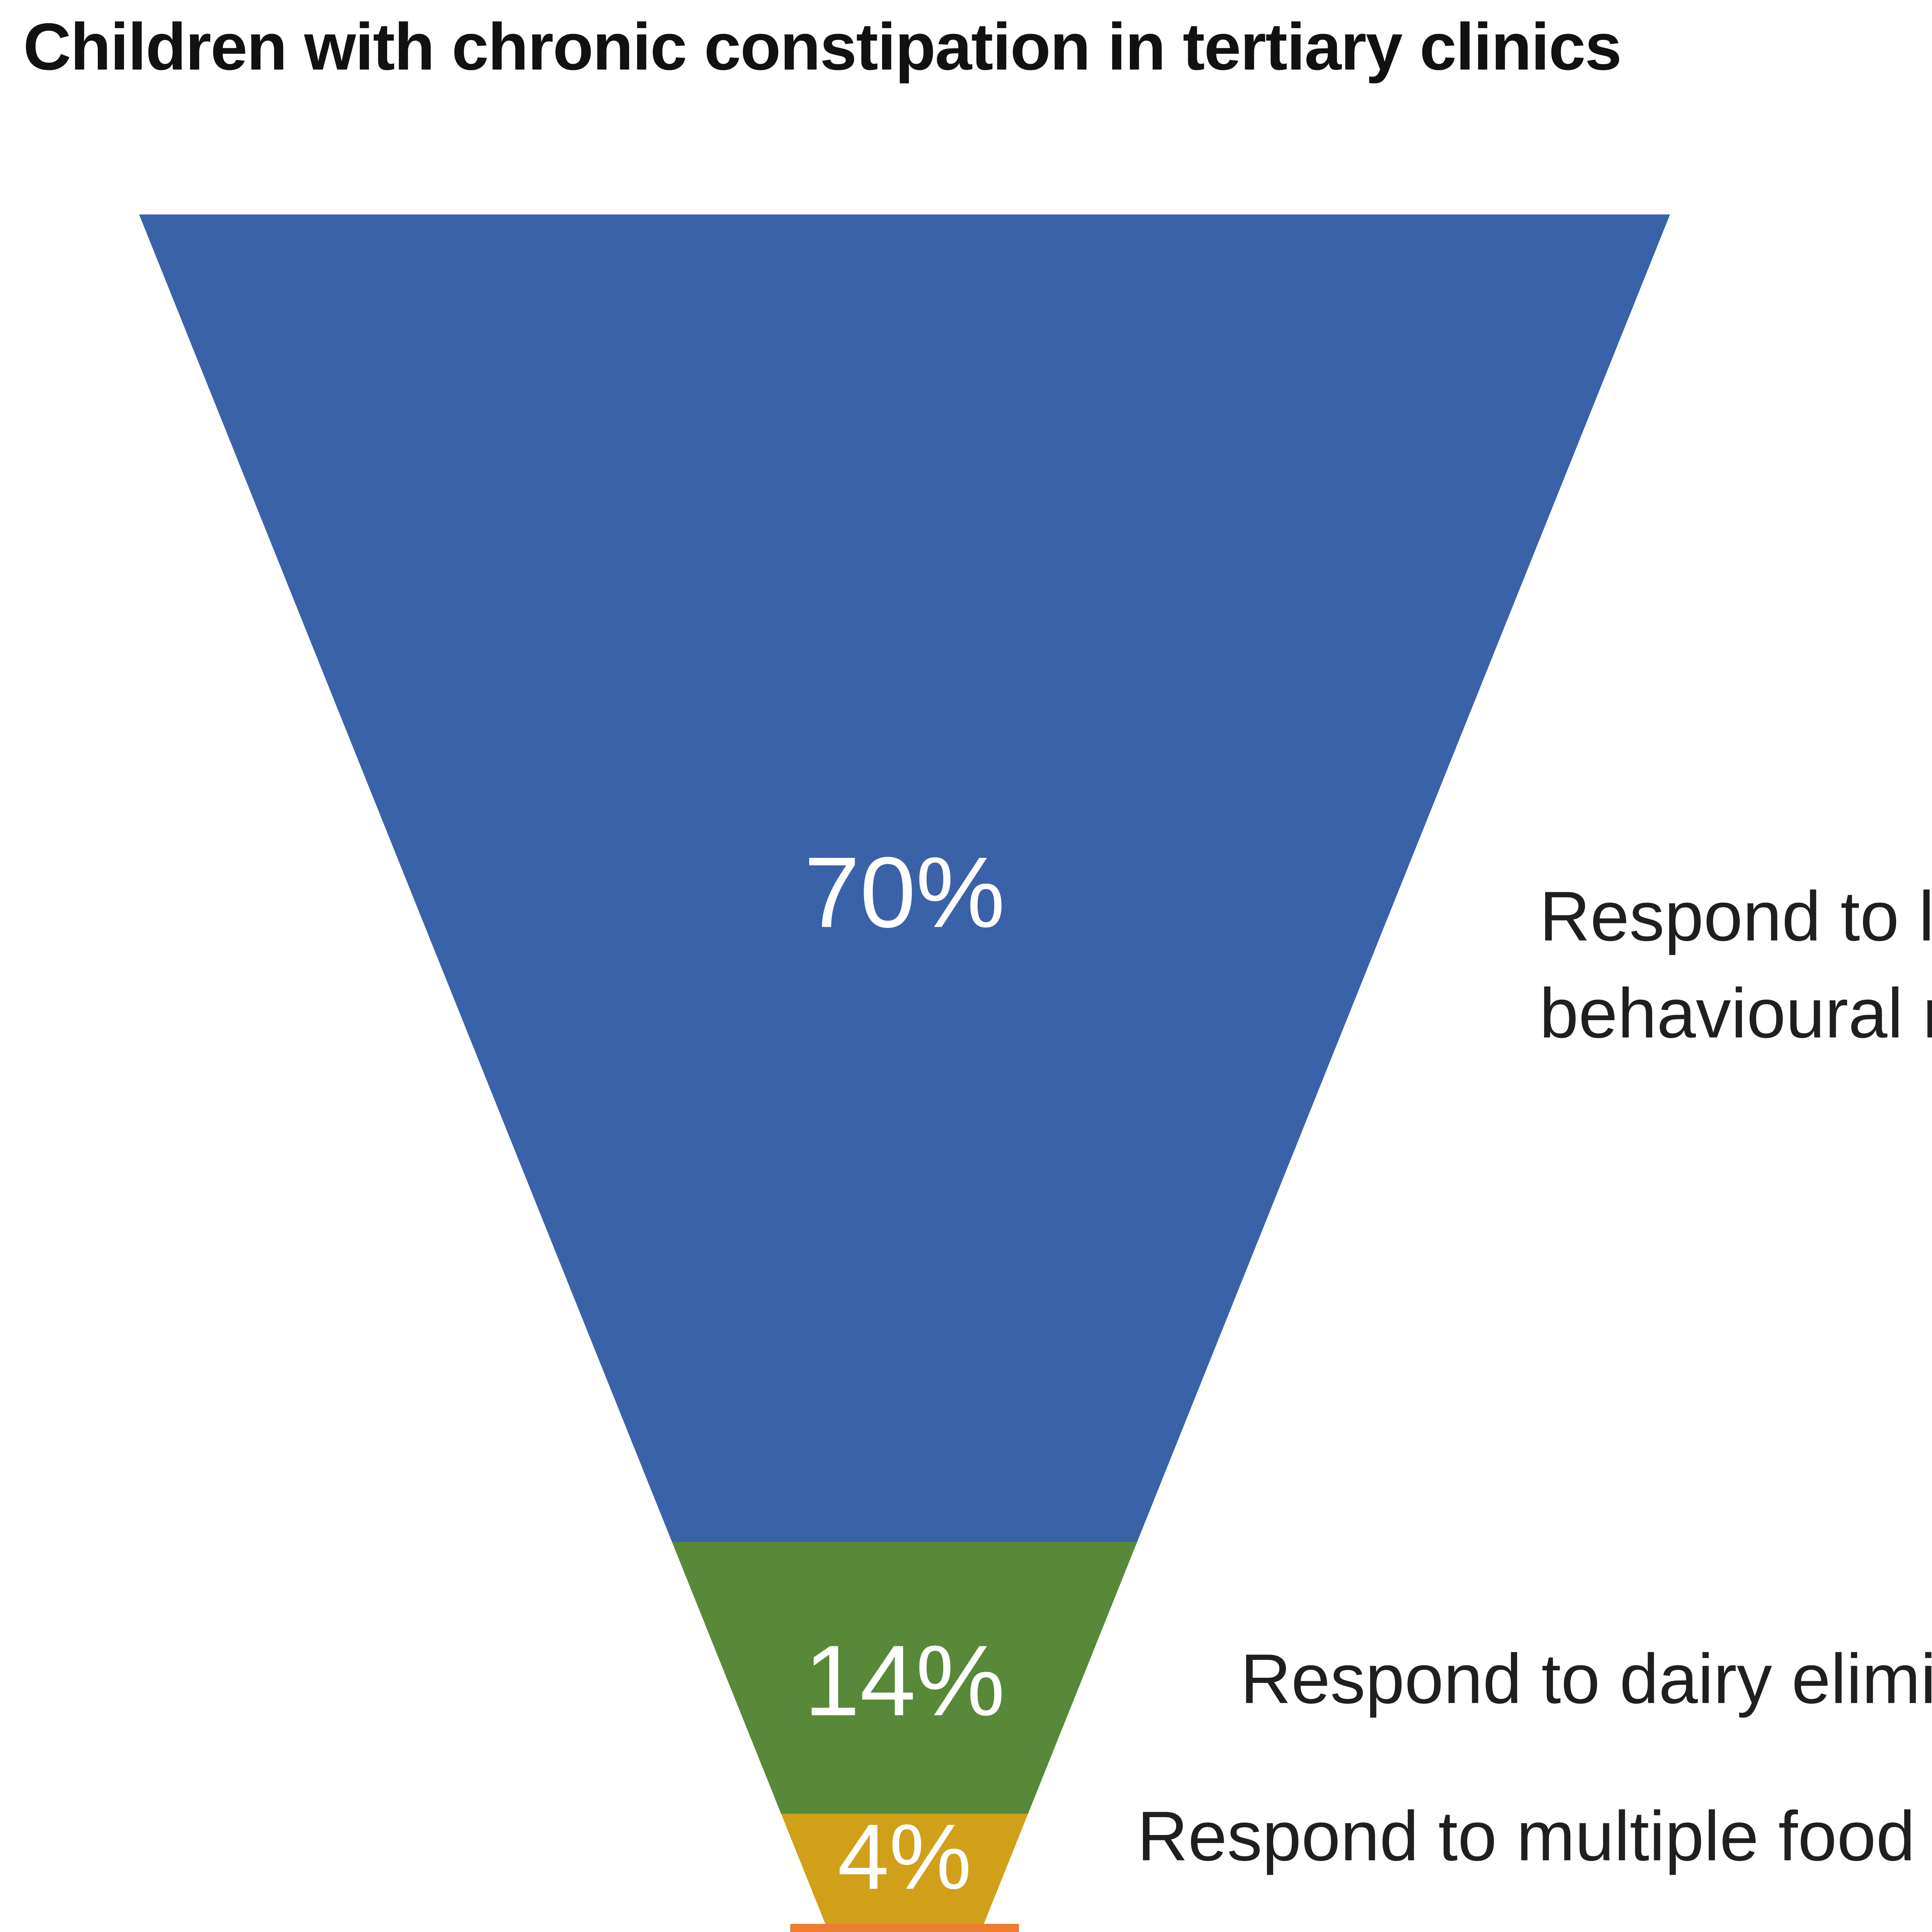  I want to click on segment-value-food-elimination: 4%, so click(905, 1856).